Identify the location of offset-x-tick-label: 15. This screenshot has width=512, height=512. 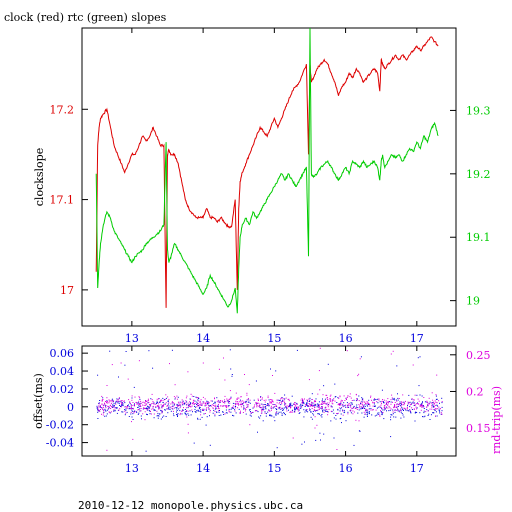
(274, 468).